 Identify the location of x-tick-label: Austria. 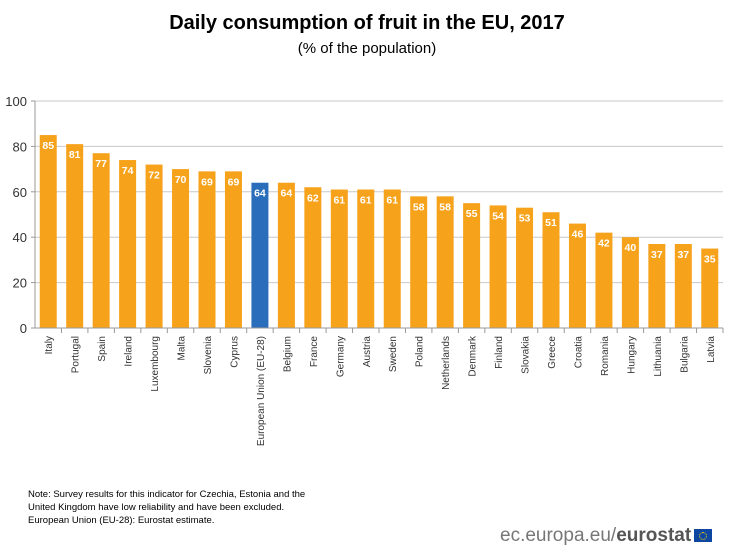
(367, 352).